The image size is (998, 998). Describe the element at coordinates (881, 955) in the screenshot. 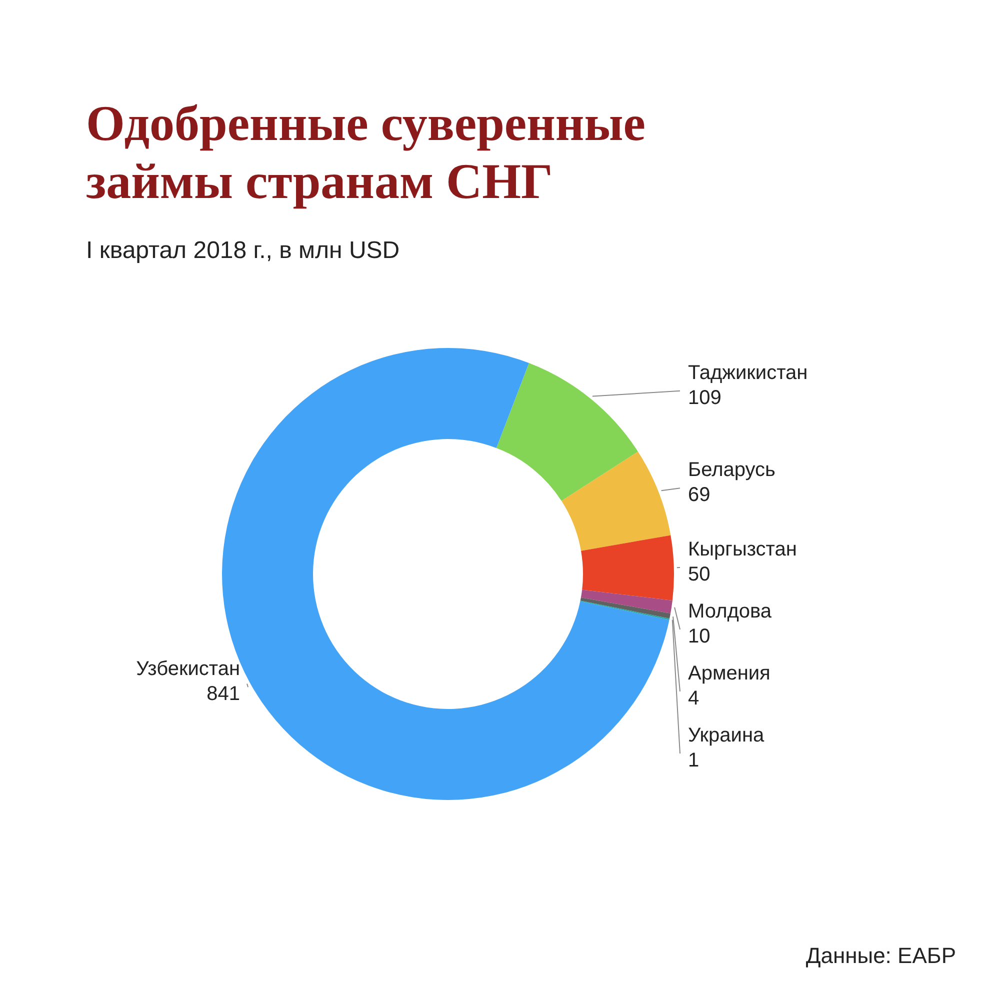

I see `text: Данные: ЕАБР` at that location.